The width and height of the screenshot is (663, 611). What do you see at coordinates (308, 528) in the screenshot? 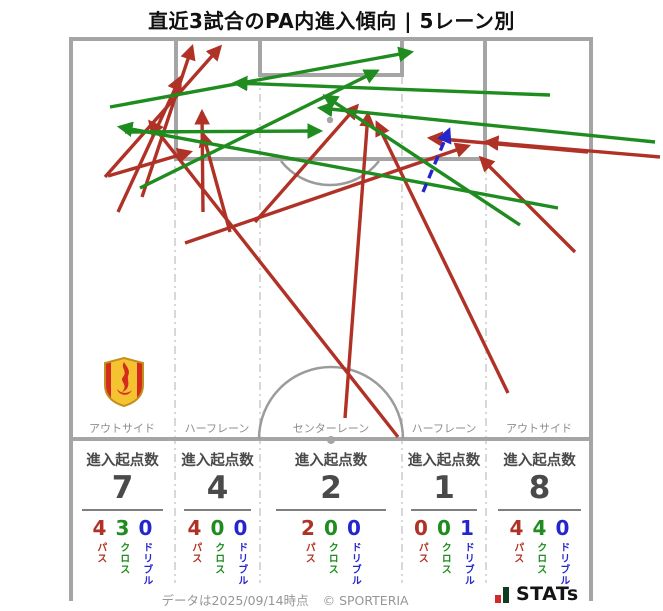
I see `pass-count: 2` at bounding box center [308, 528].